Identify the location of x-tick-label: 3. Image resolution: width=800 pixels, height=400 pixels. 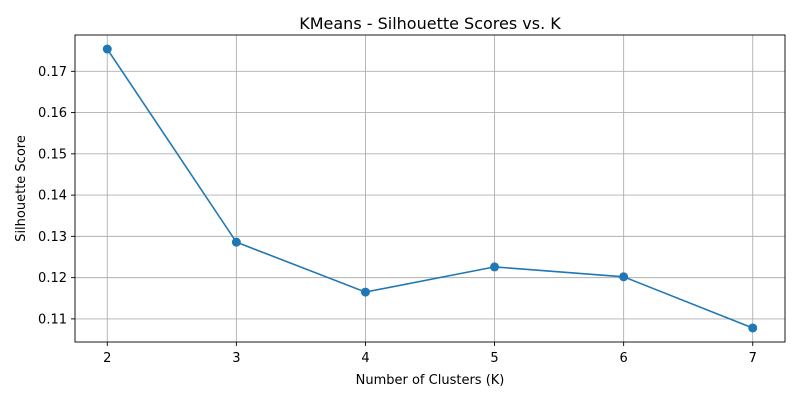
(236, 358).